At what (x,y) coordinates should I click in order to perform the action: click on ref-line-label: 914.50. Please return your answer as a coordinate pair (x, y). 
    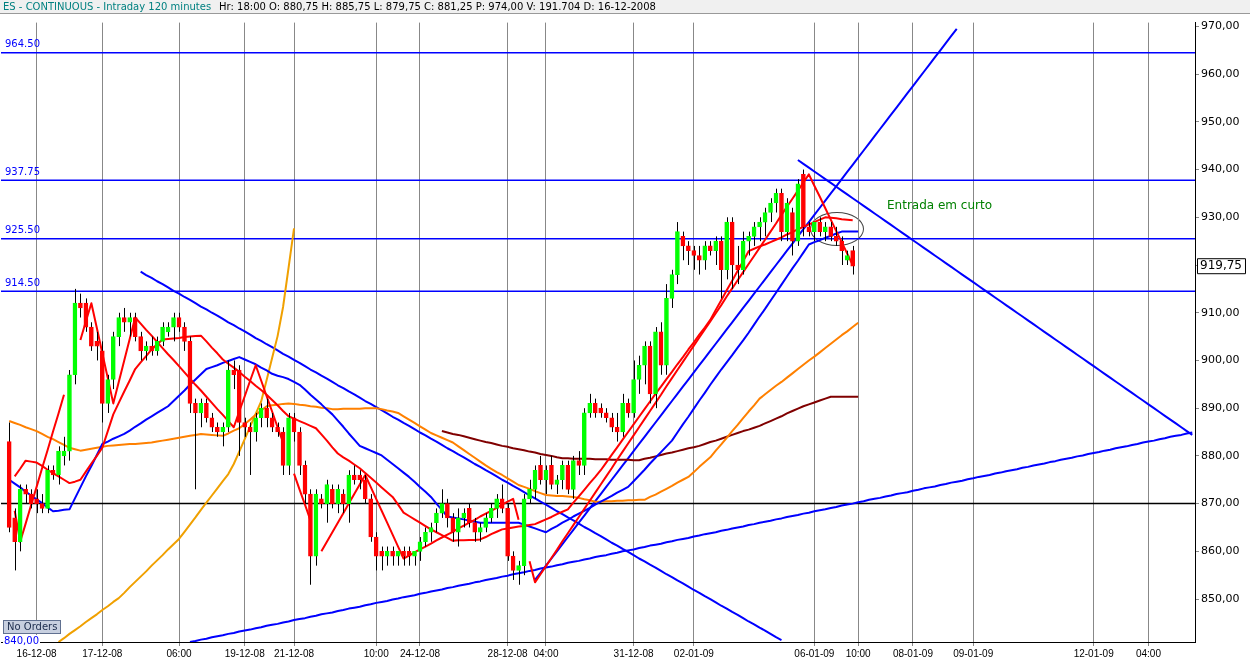
    Looking at the image, I should click on (22, 282).